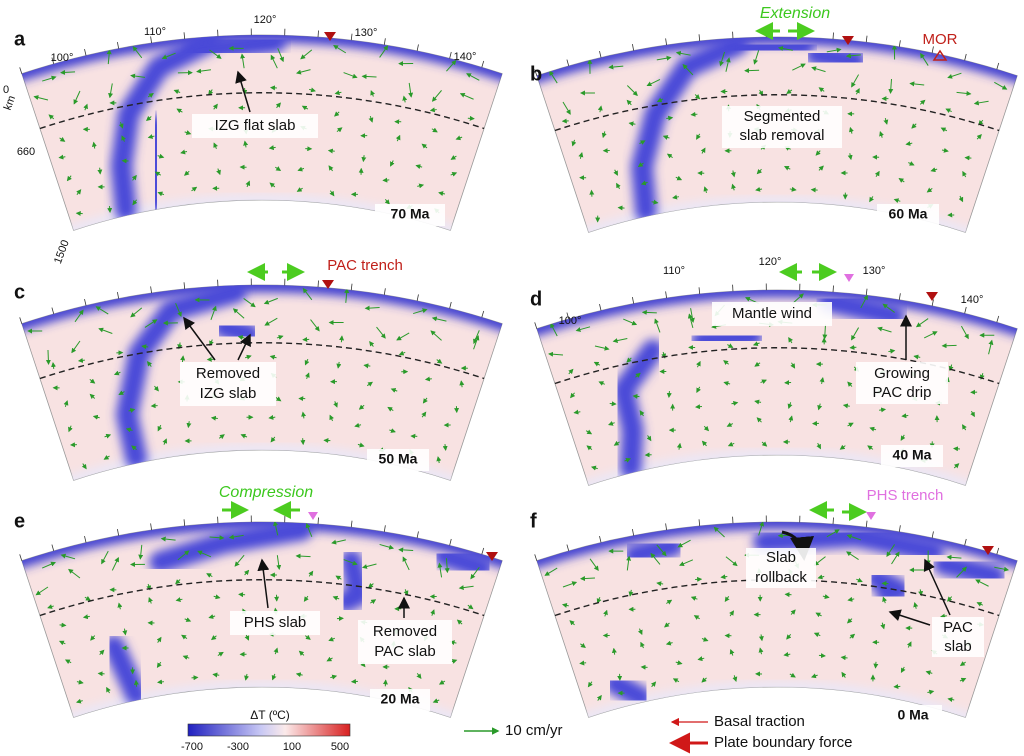  Describe the element at coordinates (940, 39) in the screenshot. I see `label: MOR` at that location.